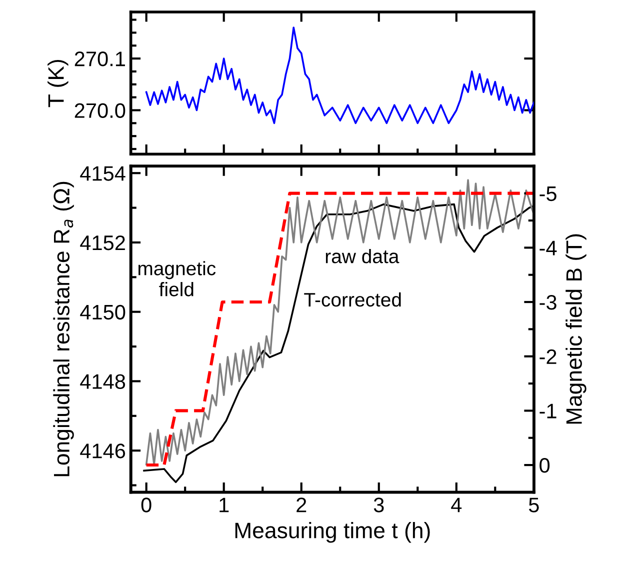 This screenshot has height=571, width=623. What do you see at coordinates (103, 312) in the screenshot?
I see `y-tick-label: 4150` at bounding box center [103, 312].